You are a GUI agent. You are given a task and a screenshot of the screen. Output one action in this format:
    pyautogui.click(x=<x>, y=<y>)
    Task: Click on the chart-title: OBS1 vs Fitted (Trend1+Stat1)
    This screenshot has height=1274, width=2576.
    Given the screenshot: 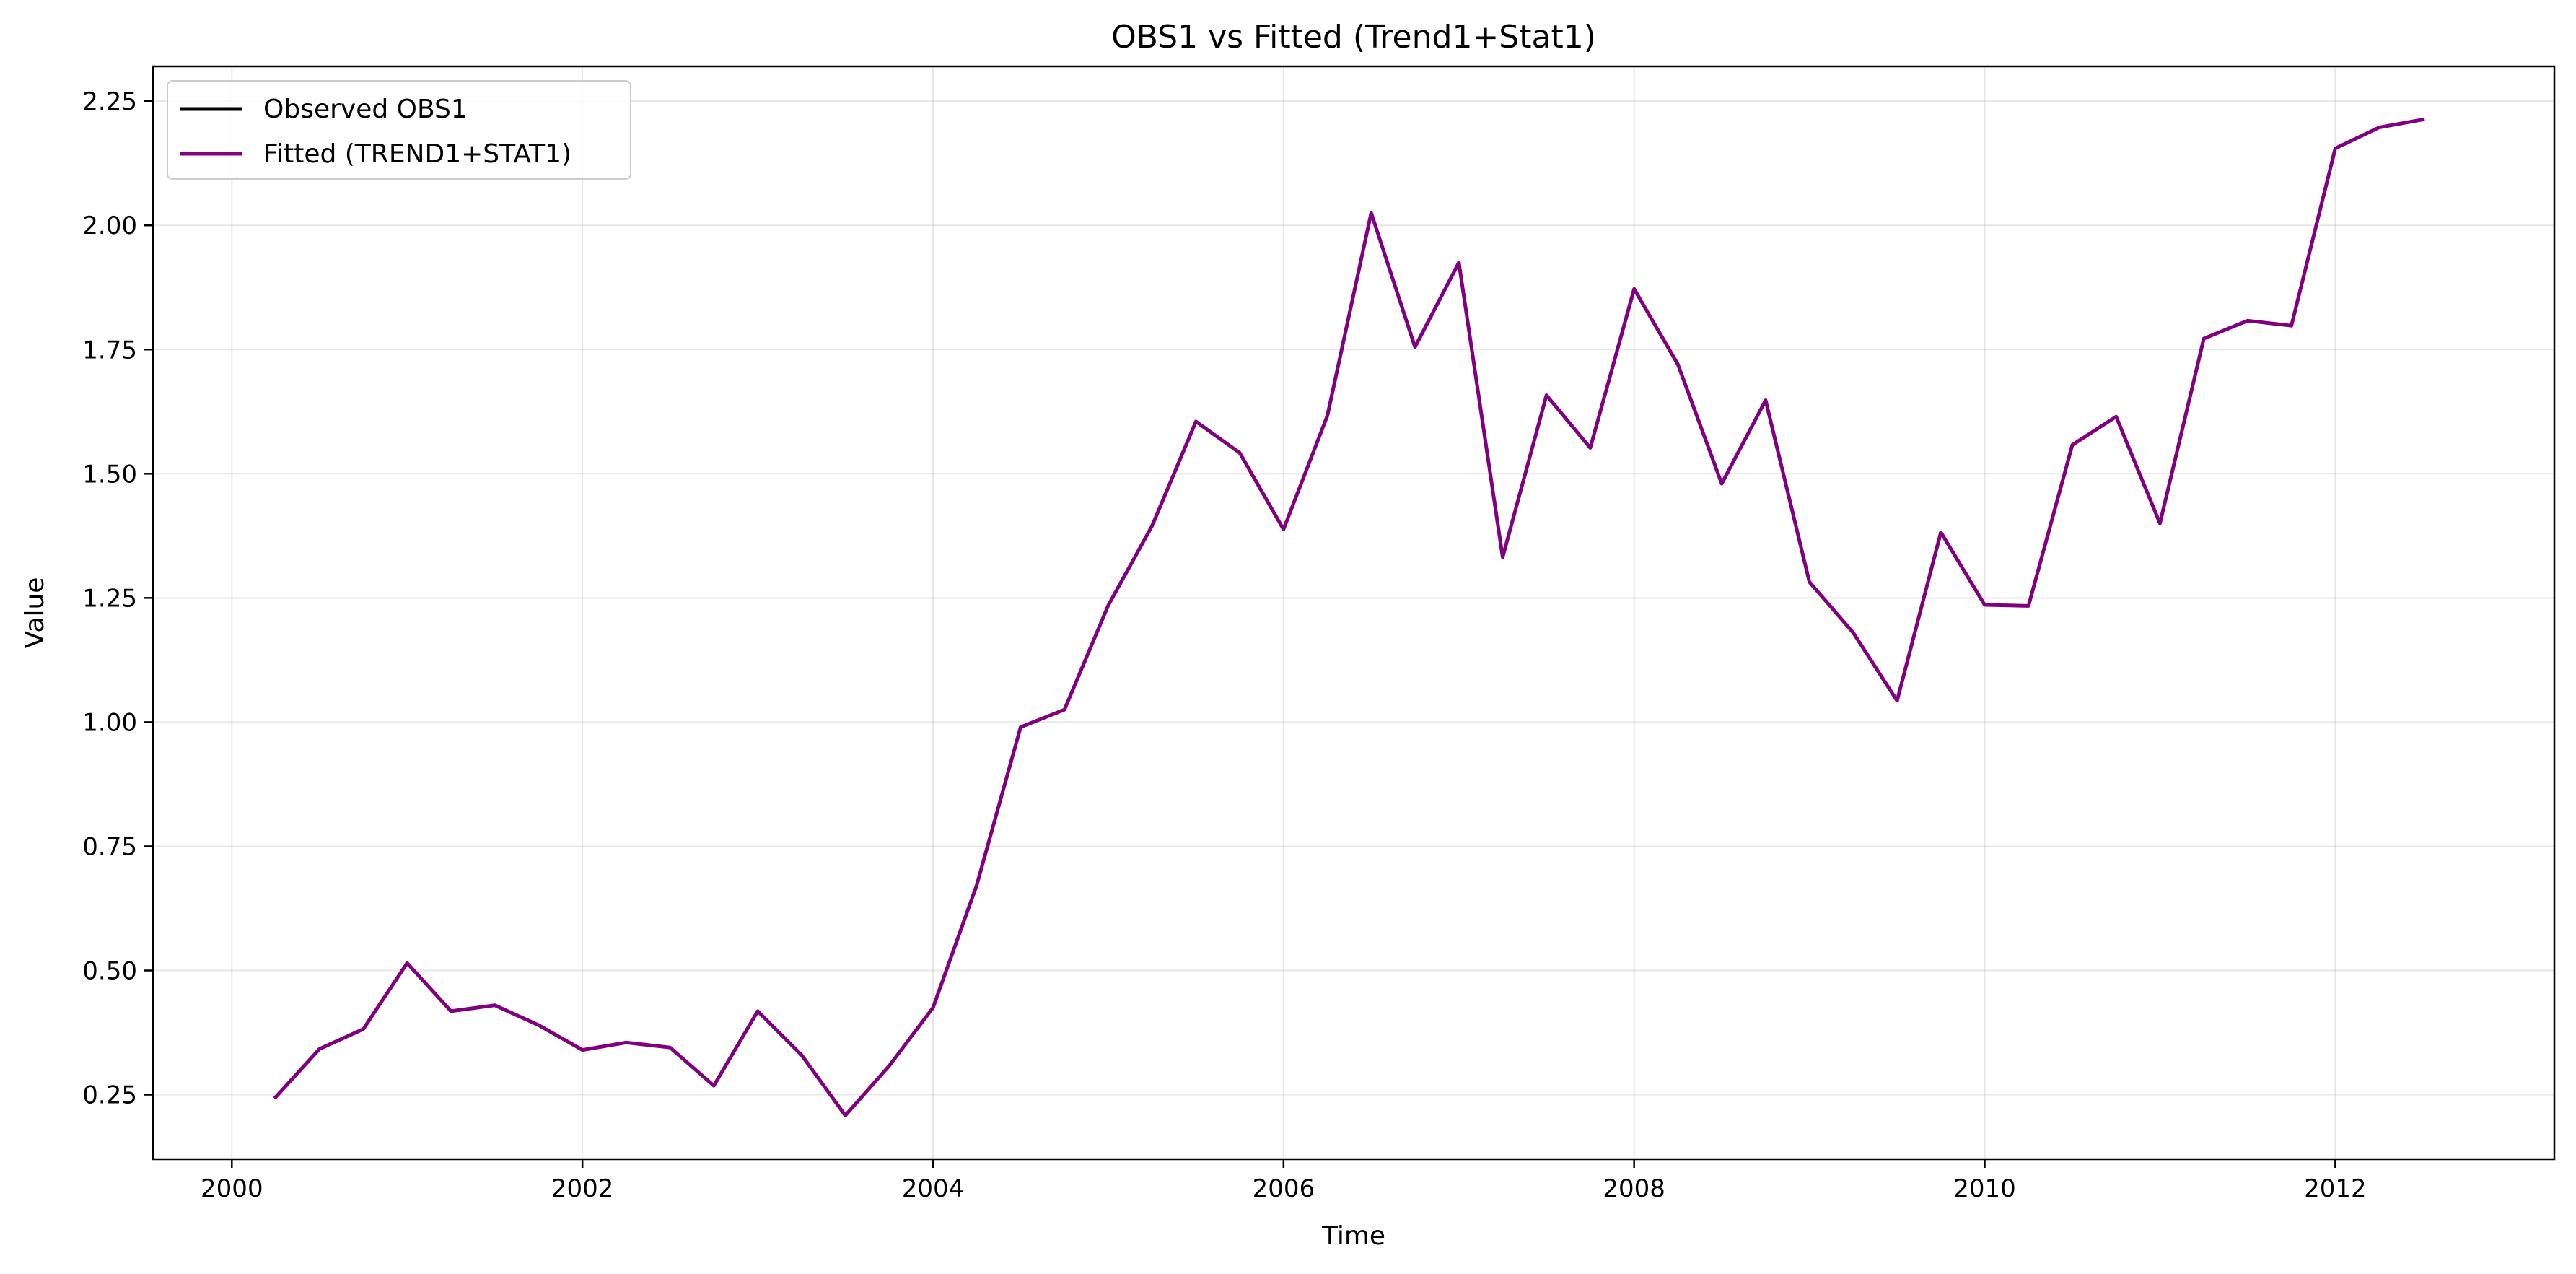 What is the action you would take?
    pyautogui.click(x=1353, y=37)
    